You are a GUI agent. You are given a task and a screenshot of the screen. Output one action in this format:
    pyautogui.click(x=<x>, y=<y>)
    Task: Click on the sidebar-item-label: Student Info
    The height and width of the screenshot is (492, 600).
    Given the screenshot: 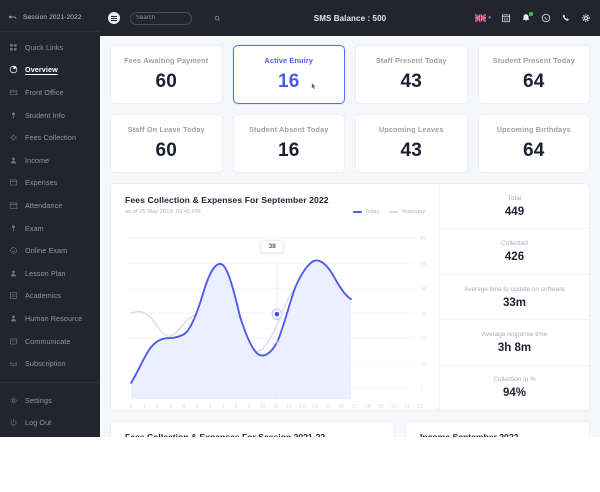 What is the action you would take?
    pyautogui.click(x=45, y=115)
    